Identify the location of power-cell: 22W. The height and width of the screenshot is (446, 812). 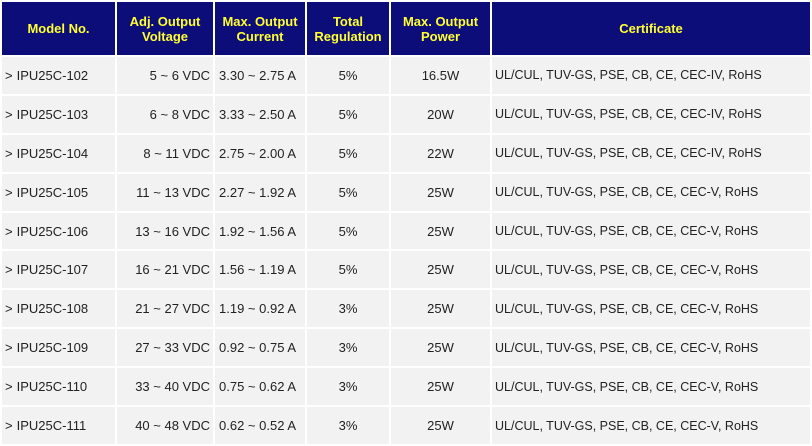
(440, 153).